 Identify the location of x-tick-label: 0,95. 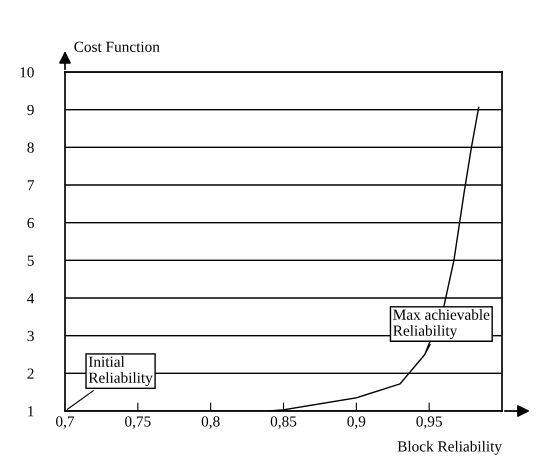
(429, 422).